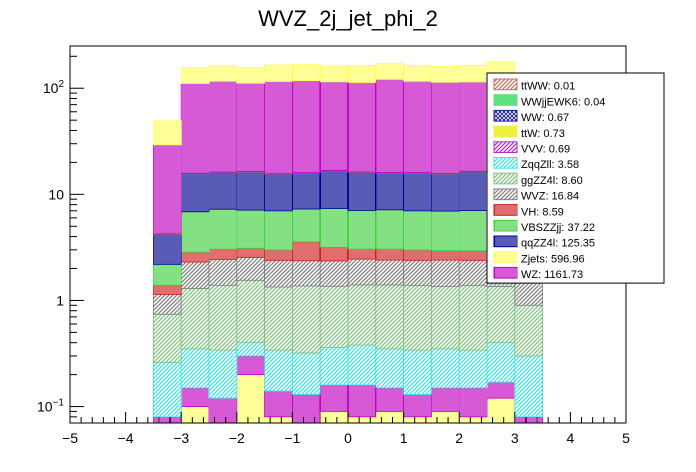 The height and width of the screenshot is (472, 696). What do you see at coordinates (539, 258) in the screenshot?
I see `legend-item: Zjets: 596.96` at bounding box center [539, 258].